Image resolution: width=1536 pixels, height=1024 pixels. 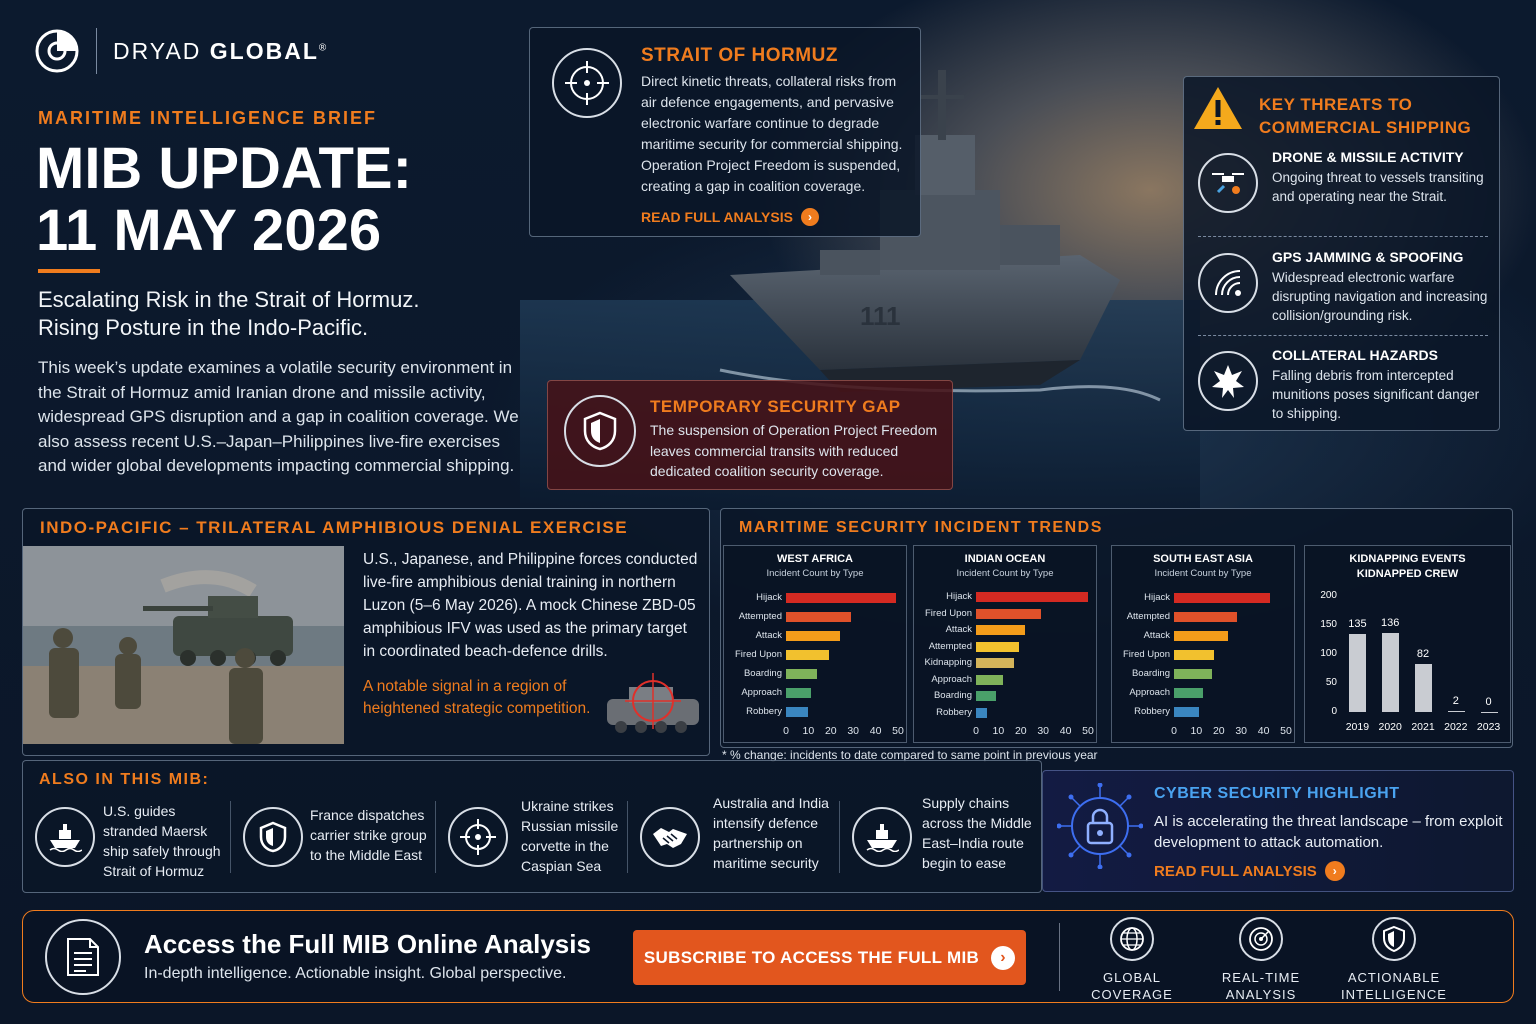 What do you see at coordinates (829, 957) in the screenshot?
I see `subscribe-button: SUBSCRIBE TO ACCESS THE FULL MIB ›` at bounding box center [829, 957].